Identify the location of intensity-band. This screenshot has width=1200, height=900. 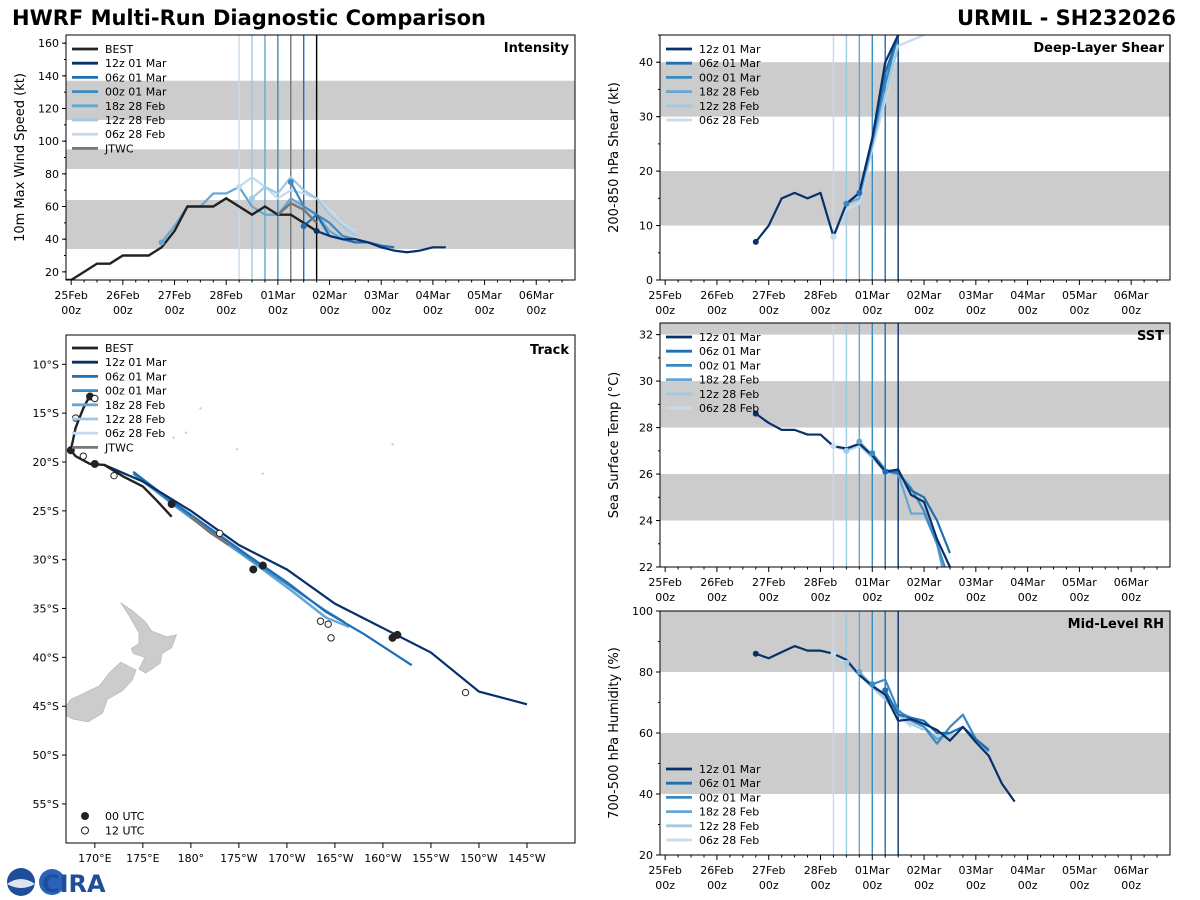
(320, 100).